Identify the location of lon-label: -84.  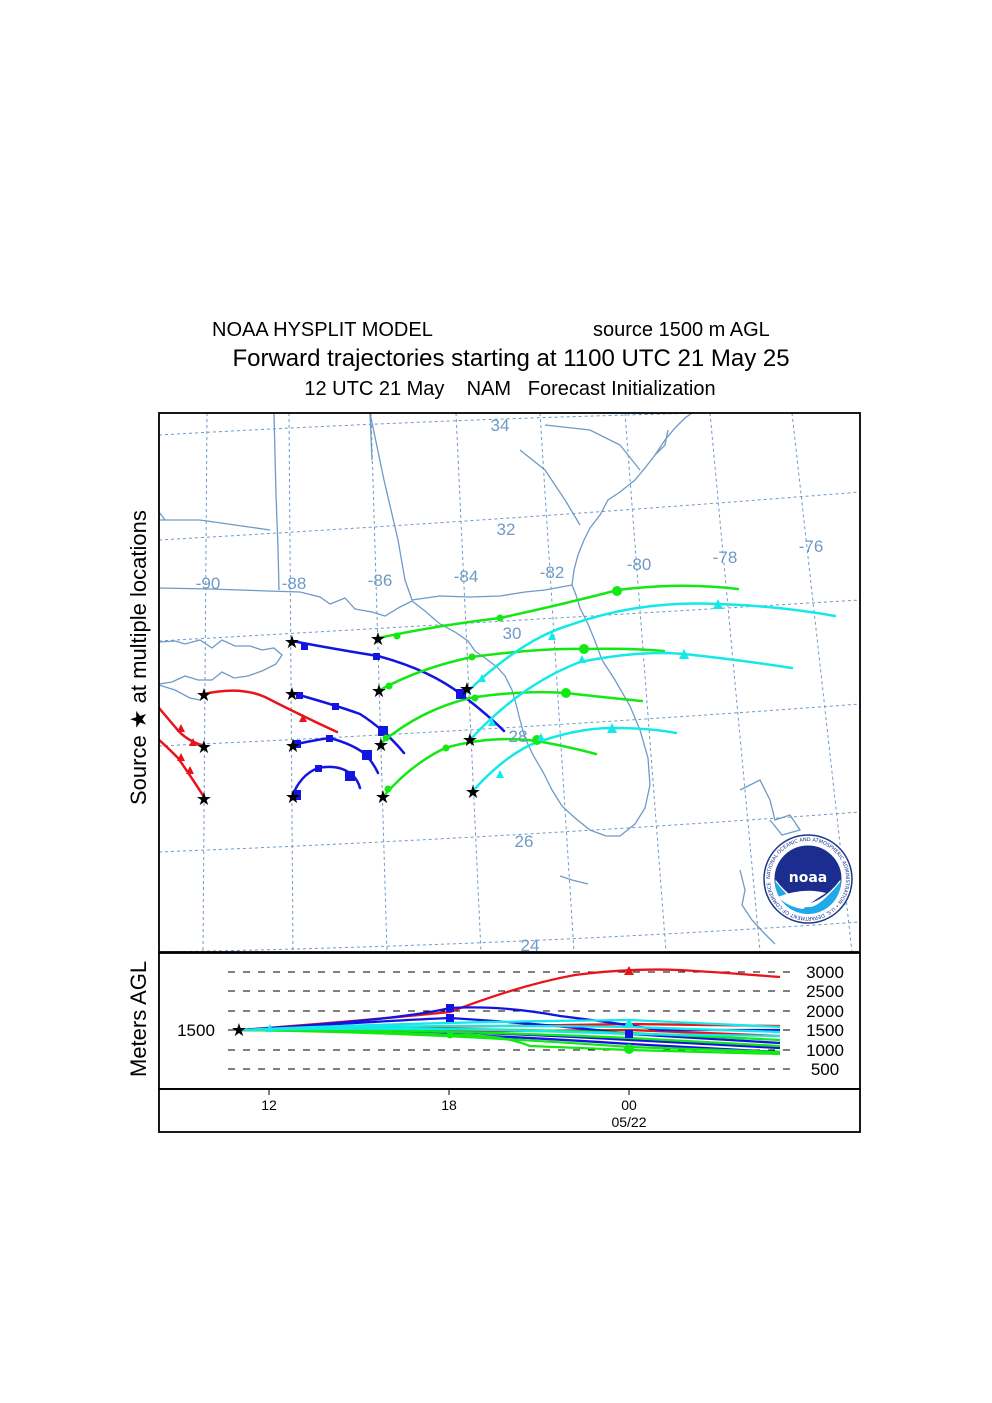
(466, 576).